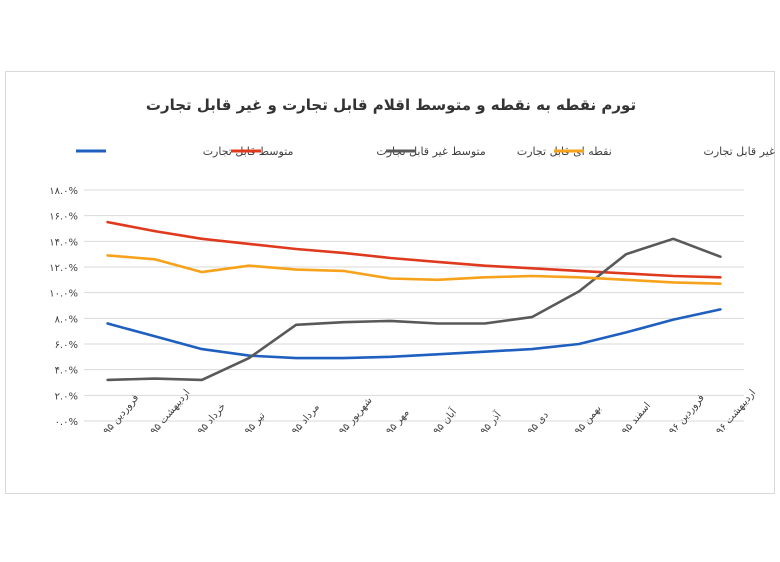 The height and width of the screenshot is (562, 780). Describe the element at coordinates (66, 396) in the screenshot. I see `y-tick-label: ۲.۰%` at that location.